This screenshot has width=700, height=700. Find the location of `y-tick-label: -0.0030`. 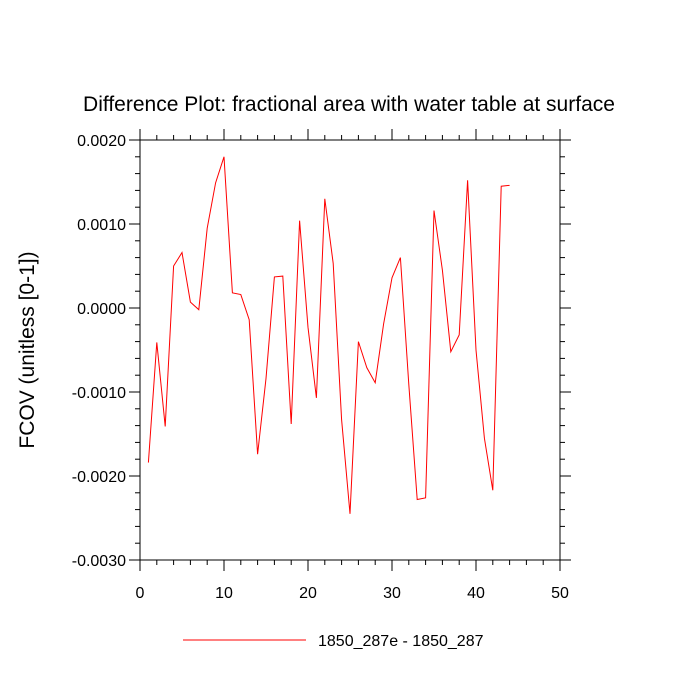

y-tick-label: -0.0030 is located at coordinates (99, 561).